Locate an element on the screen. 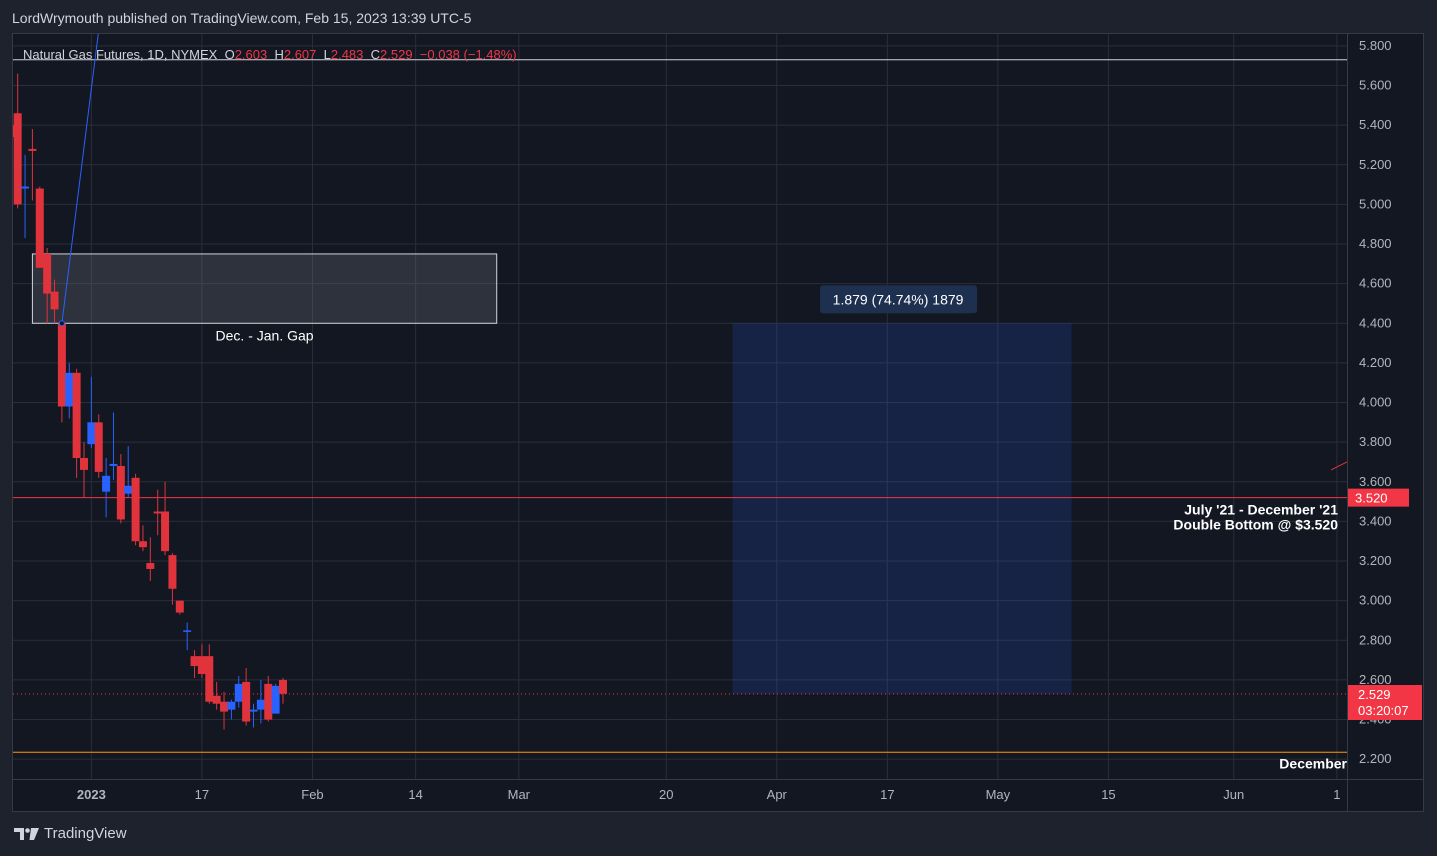 The image size is (1437, 856). double-bottom-price-tag is located at coordinates (1378, 497).